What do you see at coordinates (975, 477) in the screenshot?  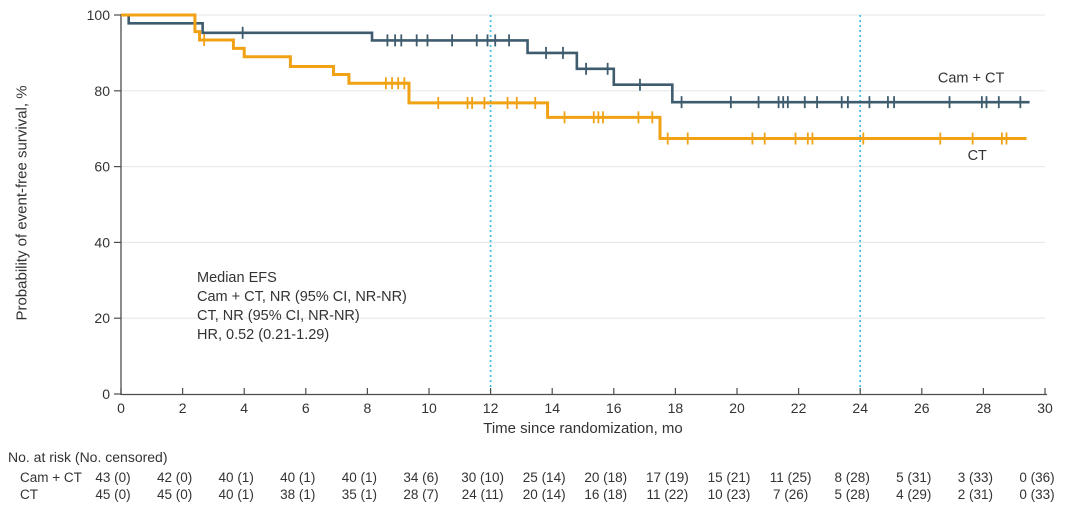 I see `risk-cell: 3 (33)` at bounding box center [975, 477].